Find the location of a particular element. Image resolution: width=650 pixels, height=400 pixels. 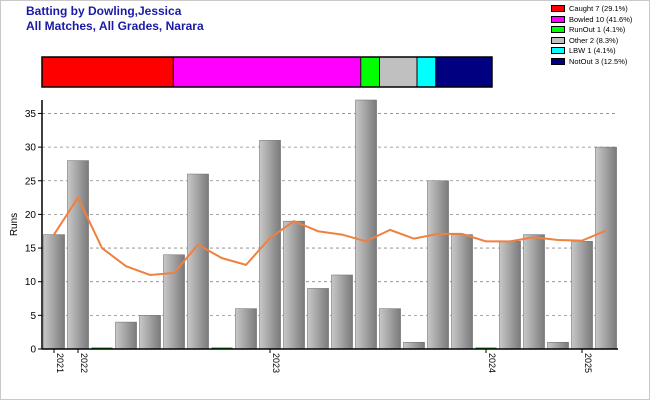

x-tick-label: 2021 is located at coordinates (60, 363).